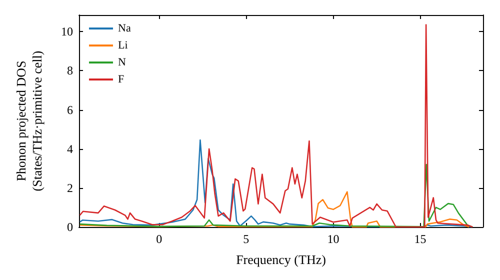 Image resolution: width=500 pixels, height=280 pixels. Describe the element at coordinates (70, 71) in the screenshot. I see `y-tick-label: 8` at that location.